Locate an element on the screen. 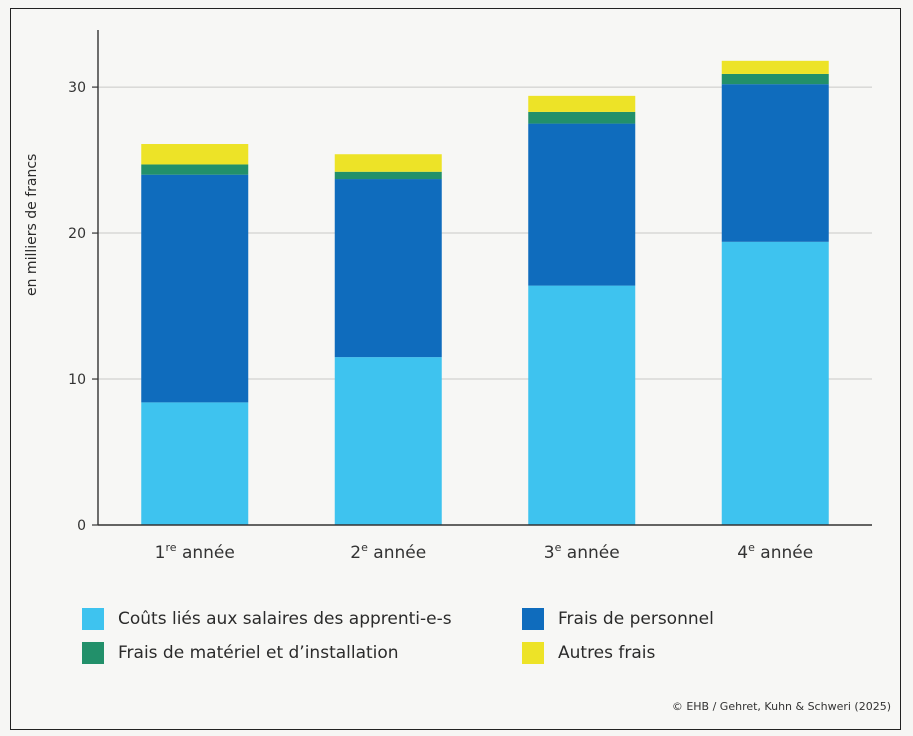  legend-item-materiel: Frais de matériel et d’installation is located at coordinates (302, 653).